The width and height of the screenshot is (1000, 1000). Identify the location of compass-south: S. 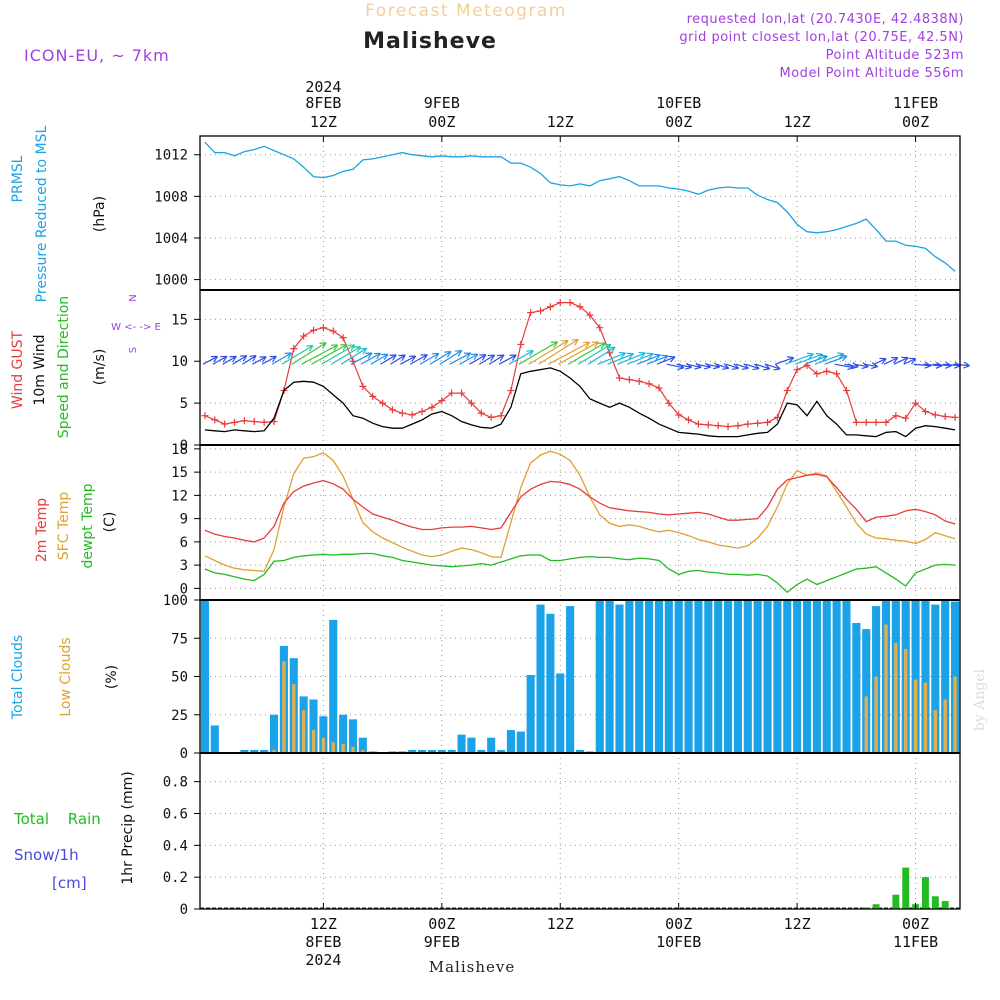
(133, 350).